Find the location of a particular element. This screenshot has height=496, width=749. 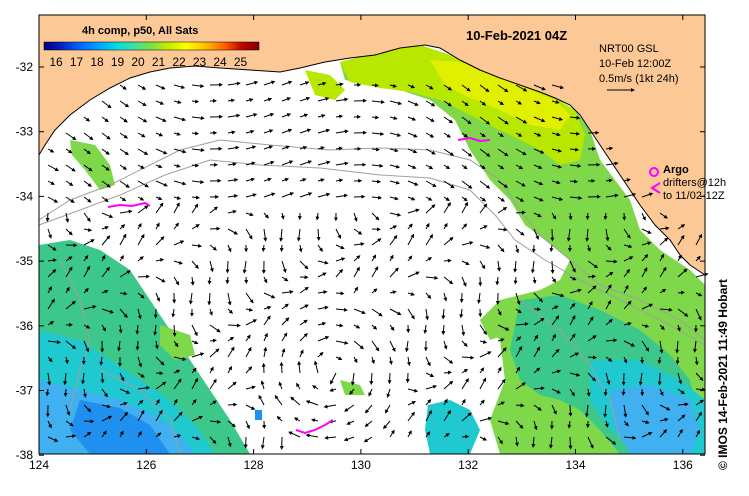

drifters-line2: to 11/02-12Z is located at coordinates (694, 196).